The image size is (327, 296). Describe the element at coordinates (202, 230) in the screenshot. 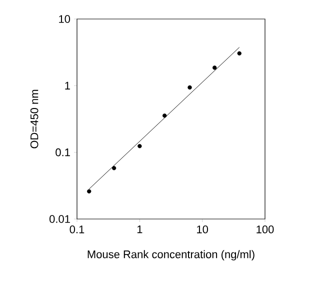

I see `x-tick-label: 10` at that location.